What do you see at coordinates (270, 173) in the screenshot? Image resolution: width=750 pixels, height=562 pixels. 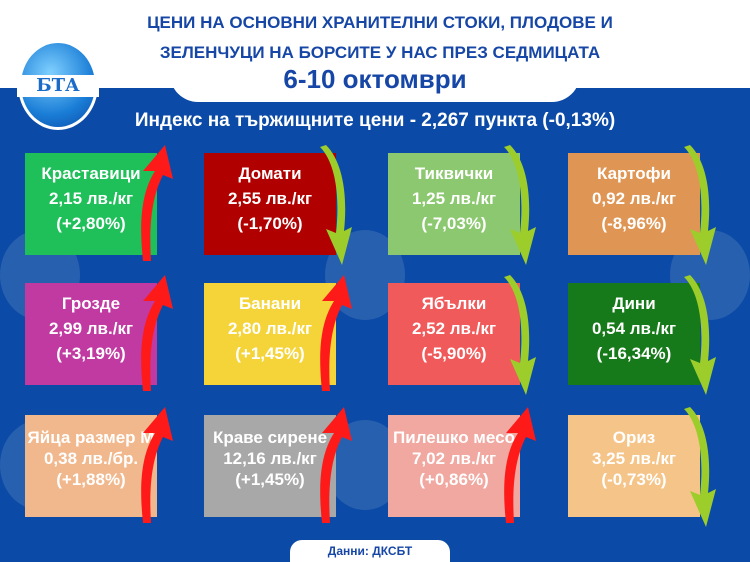 I see `card-name: Домати` at bounding box center [270, 173].